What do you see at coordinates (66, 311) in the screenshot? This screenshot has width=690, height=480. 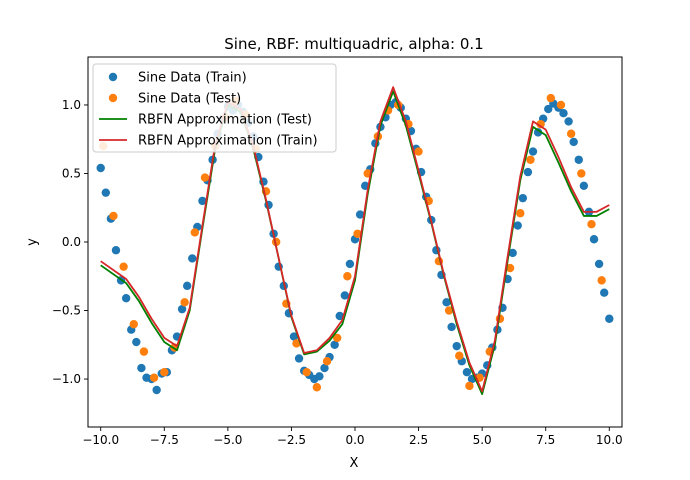 I see `y-tick-label: −0.5` at bounding box center [66, 311].